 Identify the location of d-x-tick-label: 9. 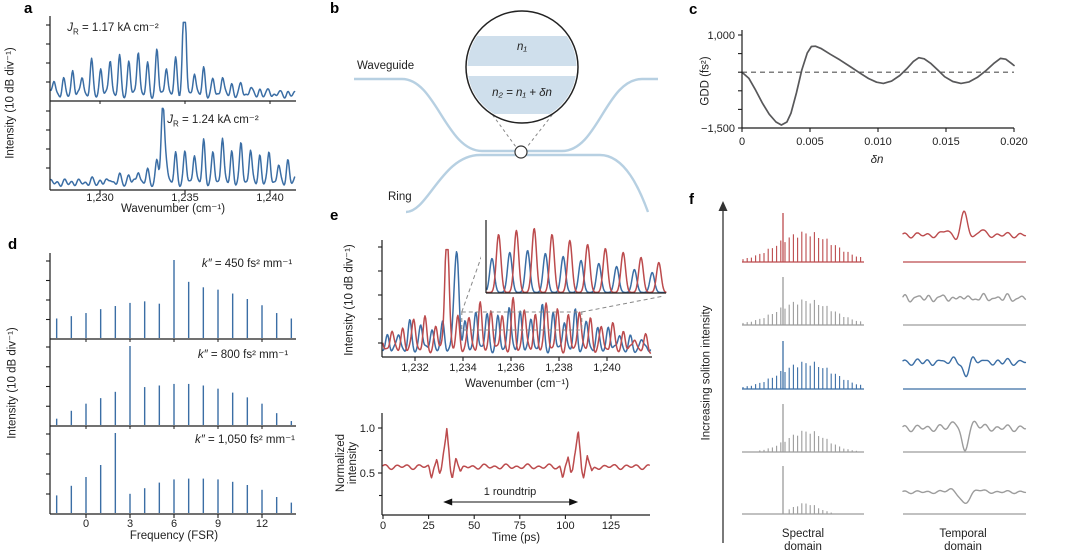
(218, 524).